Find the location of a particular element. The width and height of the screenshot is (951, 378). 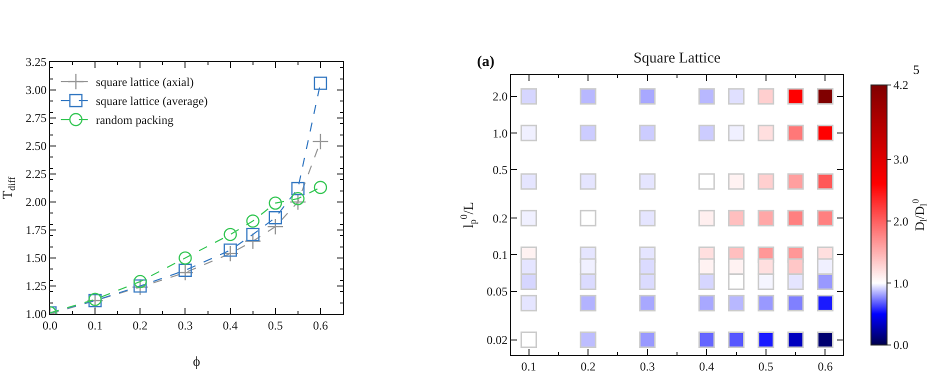

y-tick-label: 0.1 is located at coordinates (500, 255).